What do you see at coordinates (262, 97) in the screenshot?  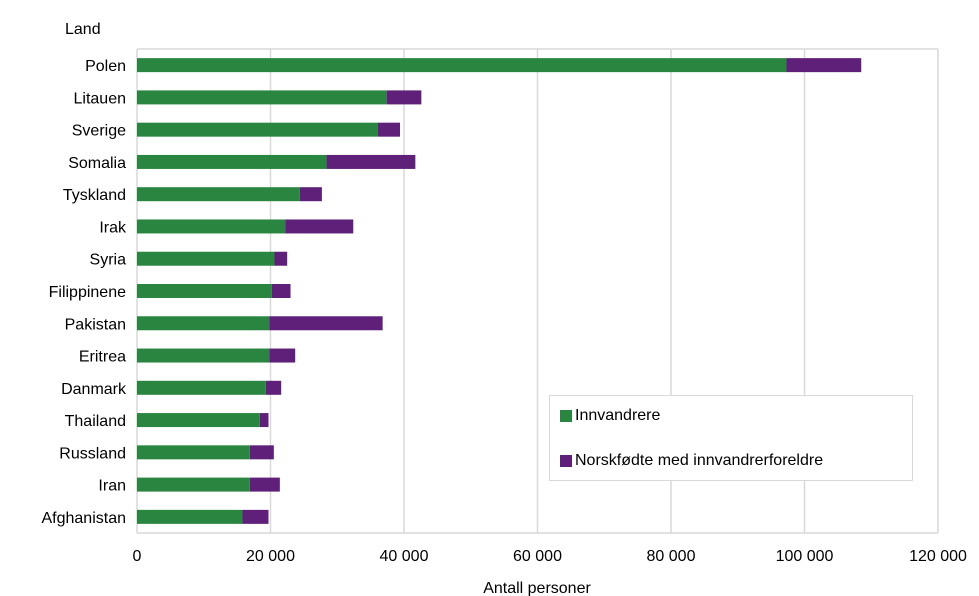 I see `bar-litauen-innvandrere` at bounding box center [262, 97].